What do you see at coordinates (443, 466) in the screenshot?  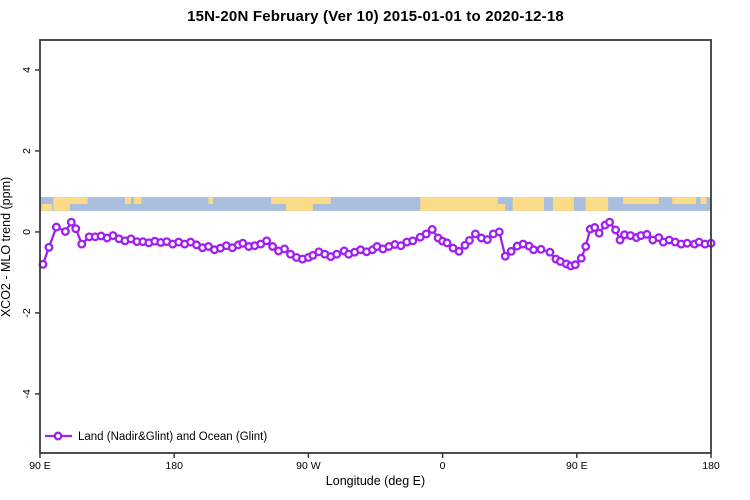 I see `x-tick-label: 0` at bounding box center [443, 466].